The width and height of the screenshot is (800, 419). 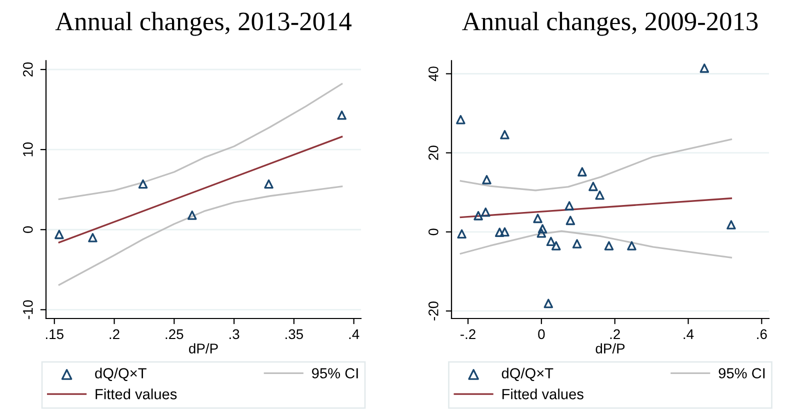 I want to click on x-tick-label: .3, so click(x=235, y=334).